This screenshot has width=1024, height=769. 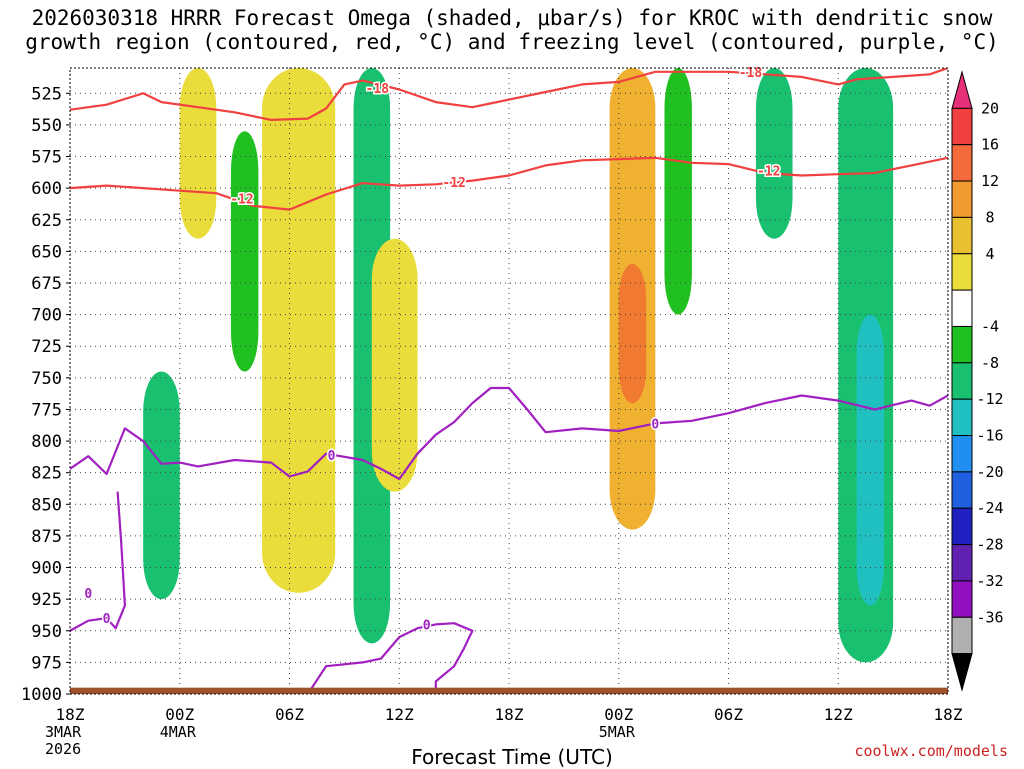 I want to click on label-minus12-b: -12, so click(x=453, y=183).